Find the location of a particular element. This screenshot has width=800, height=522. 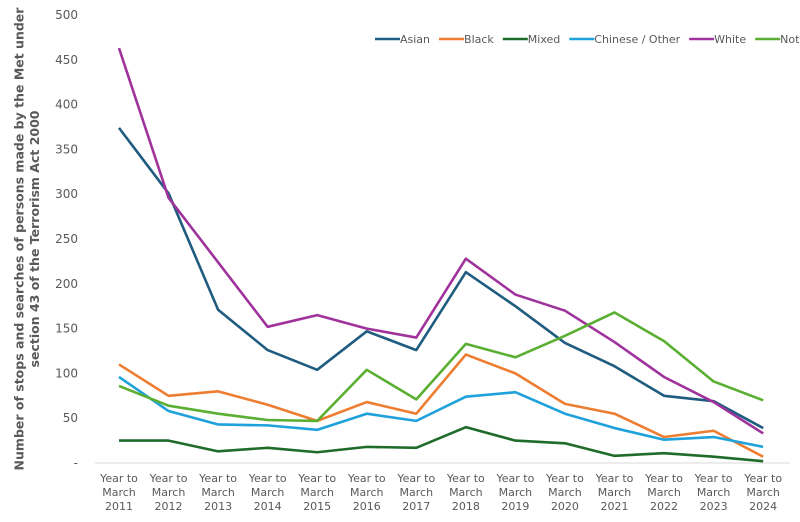

x-tick-label: 2014 is located at coordinates (268, 506).